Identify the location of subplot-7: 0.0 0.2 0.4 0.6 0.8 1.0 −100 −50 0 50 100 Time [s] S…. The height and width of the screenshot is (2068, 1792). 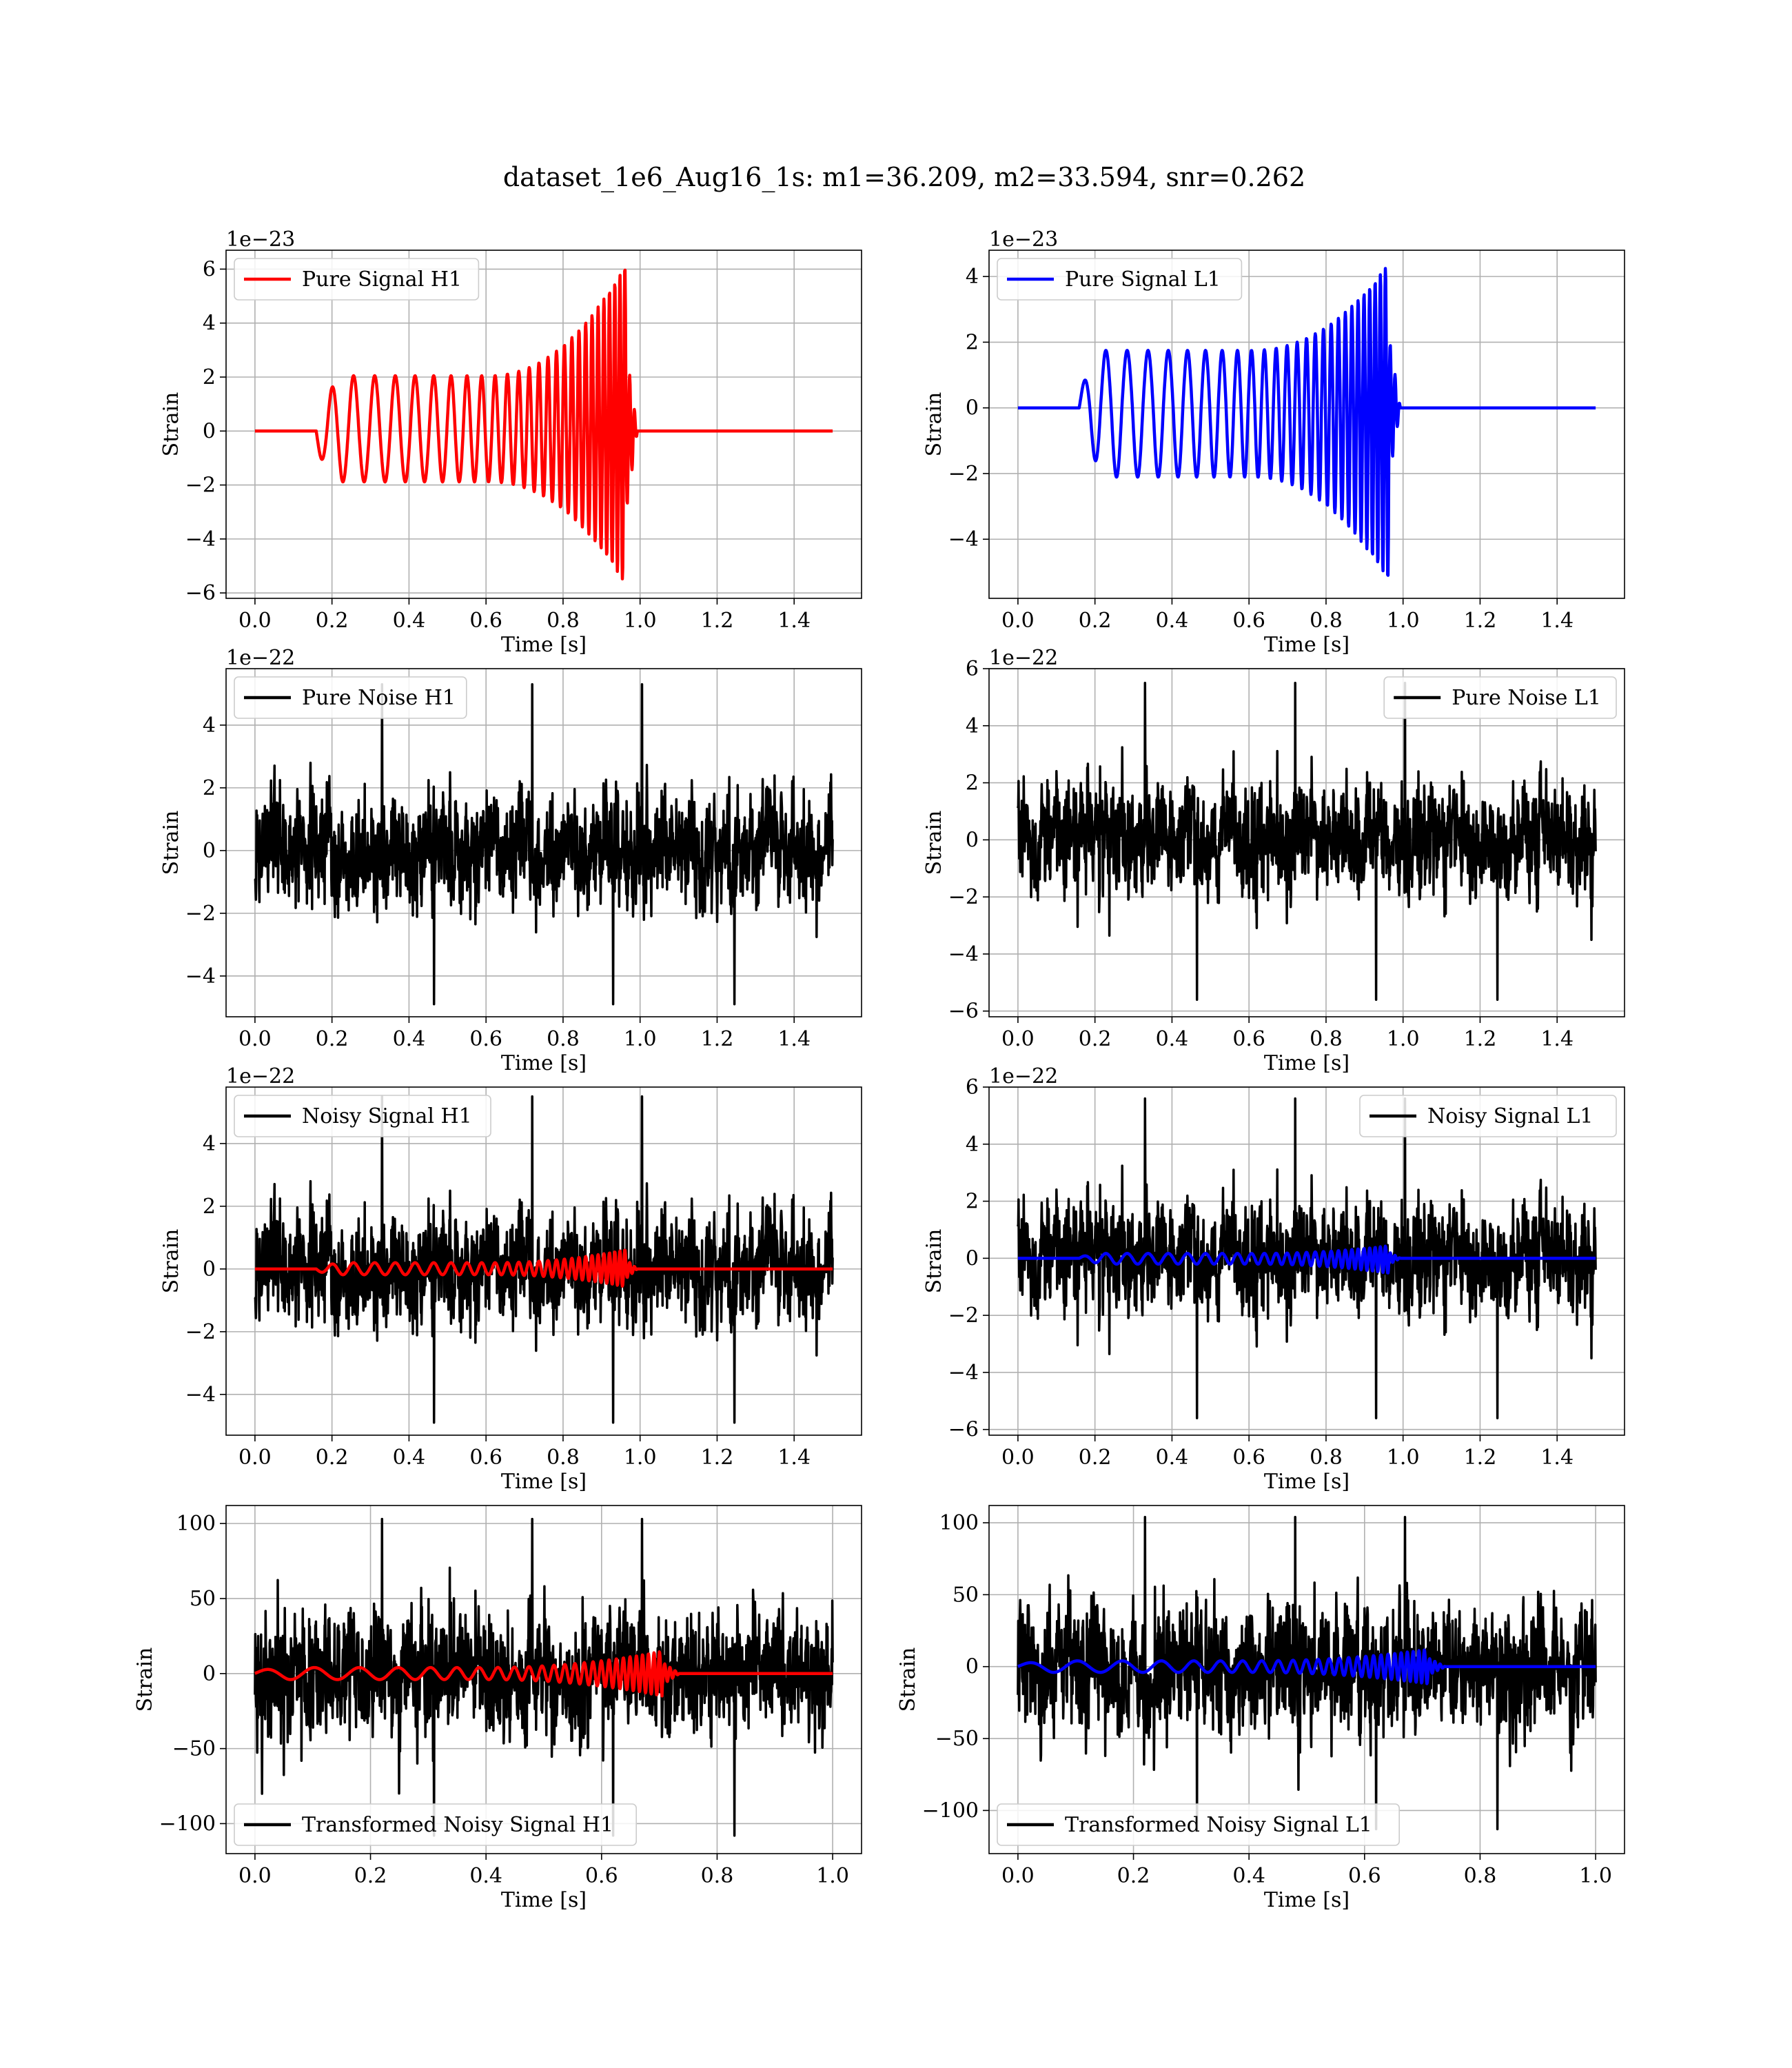
(497, 1708).